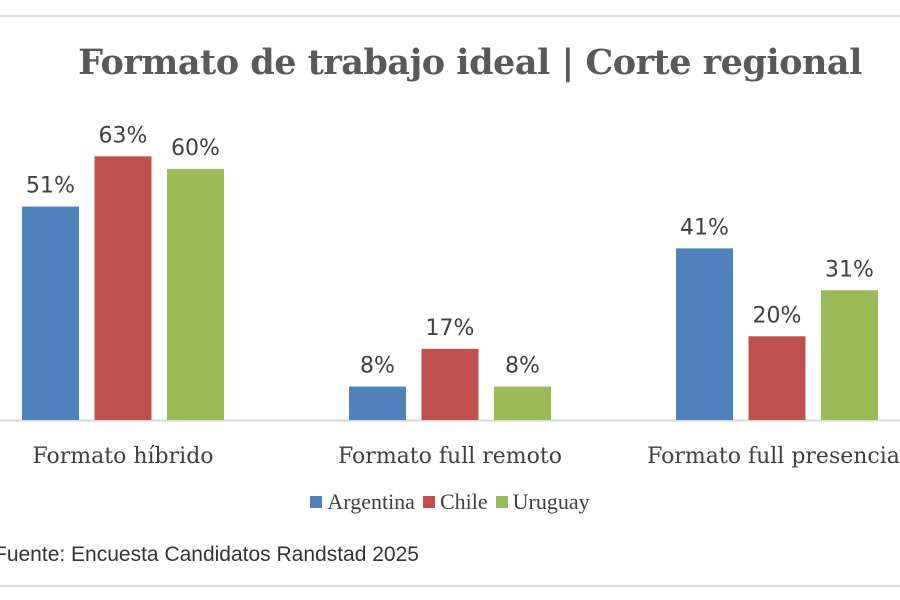 This screenshot has width=900, height=600. What do you see at coordinates (195, 148) in the screenshot?
I see `data-label: 60%` at bounding box center [195, 148].